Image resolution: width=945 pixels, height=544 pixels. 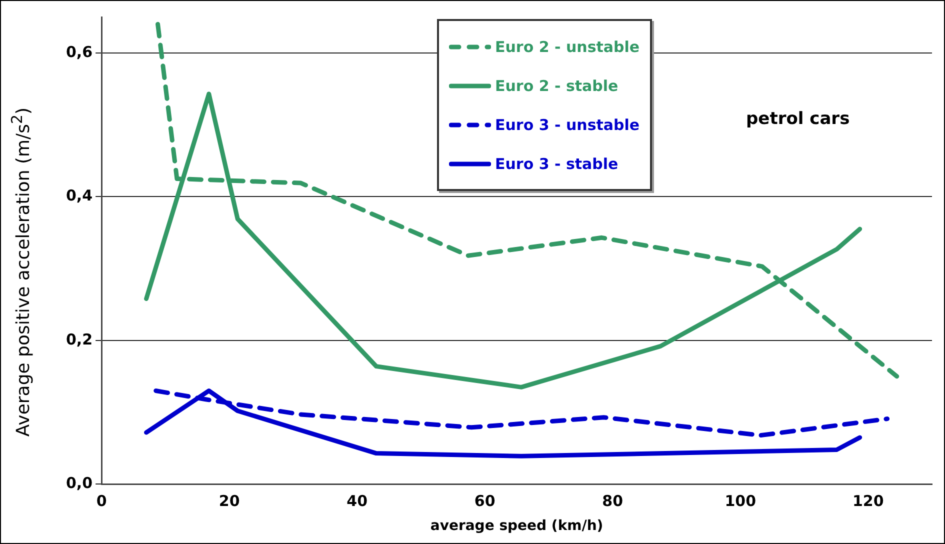 What do you see at coordinates (556, 163) in the screenshot?
I see `legend-label: Euro 3 - stable` at bounding box center [556, 163].